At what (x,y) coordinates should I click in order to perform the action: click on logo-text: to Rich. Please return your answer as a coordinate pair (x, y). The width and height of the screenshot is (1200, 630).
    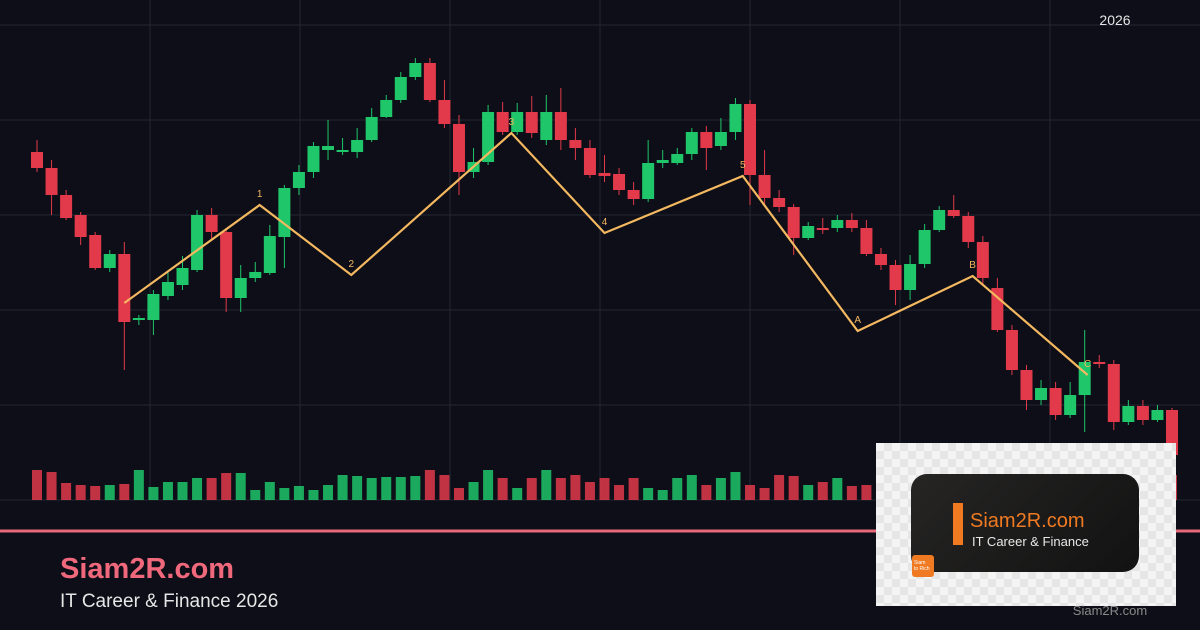
    Looking at the image, I should click on (922, 569).